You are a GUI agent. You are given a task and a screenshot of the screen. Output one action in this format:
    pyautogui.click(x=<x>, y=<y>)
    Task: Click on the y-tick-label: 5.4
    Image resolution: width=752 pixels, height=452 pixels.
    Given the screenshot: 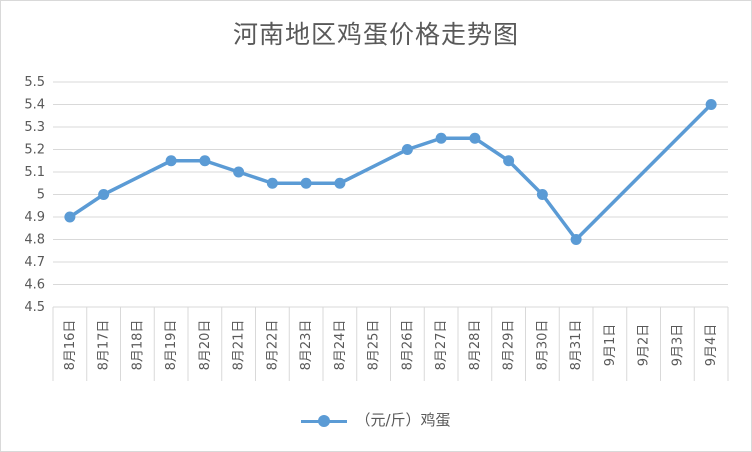 What is the action you would take?
    pyautogui.click(x=34, y=105)
    